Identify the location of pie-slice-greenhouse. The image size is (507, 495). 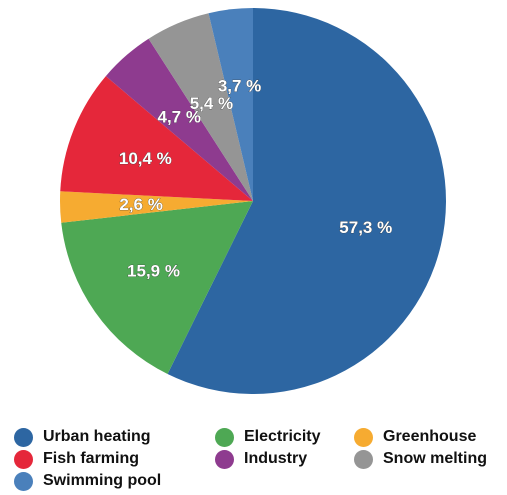
(157, 207).